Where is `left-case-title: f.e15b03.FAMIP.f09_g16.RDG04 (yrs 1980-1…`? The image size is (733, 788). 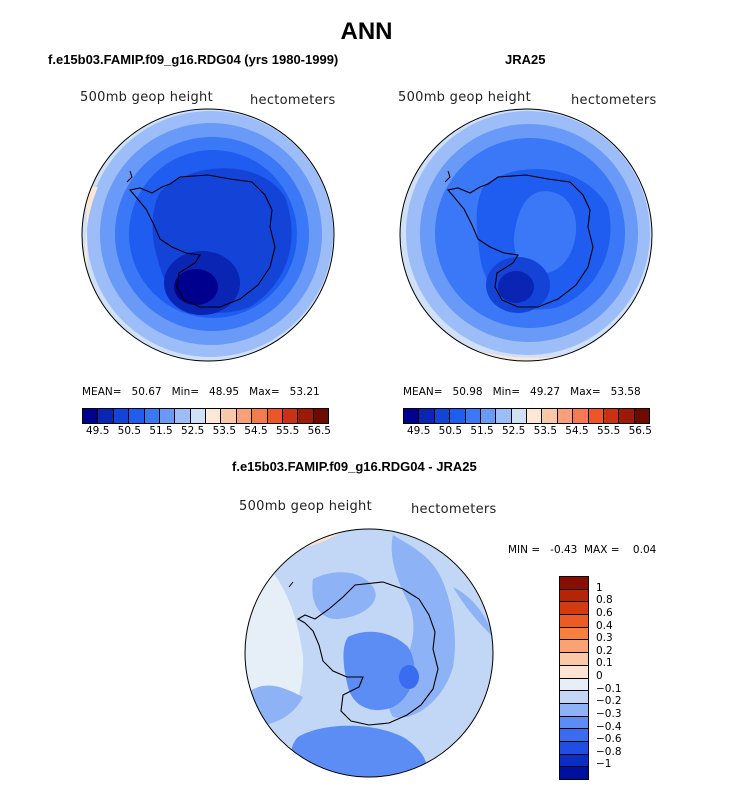
left-case-title: f.e15b03.FAMIP.f09_g16.RDG04 (yrs 1980-1… is located at coordinates (193, 59).